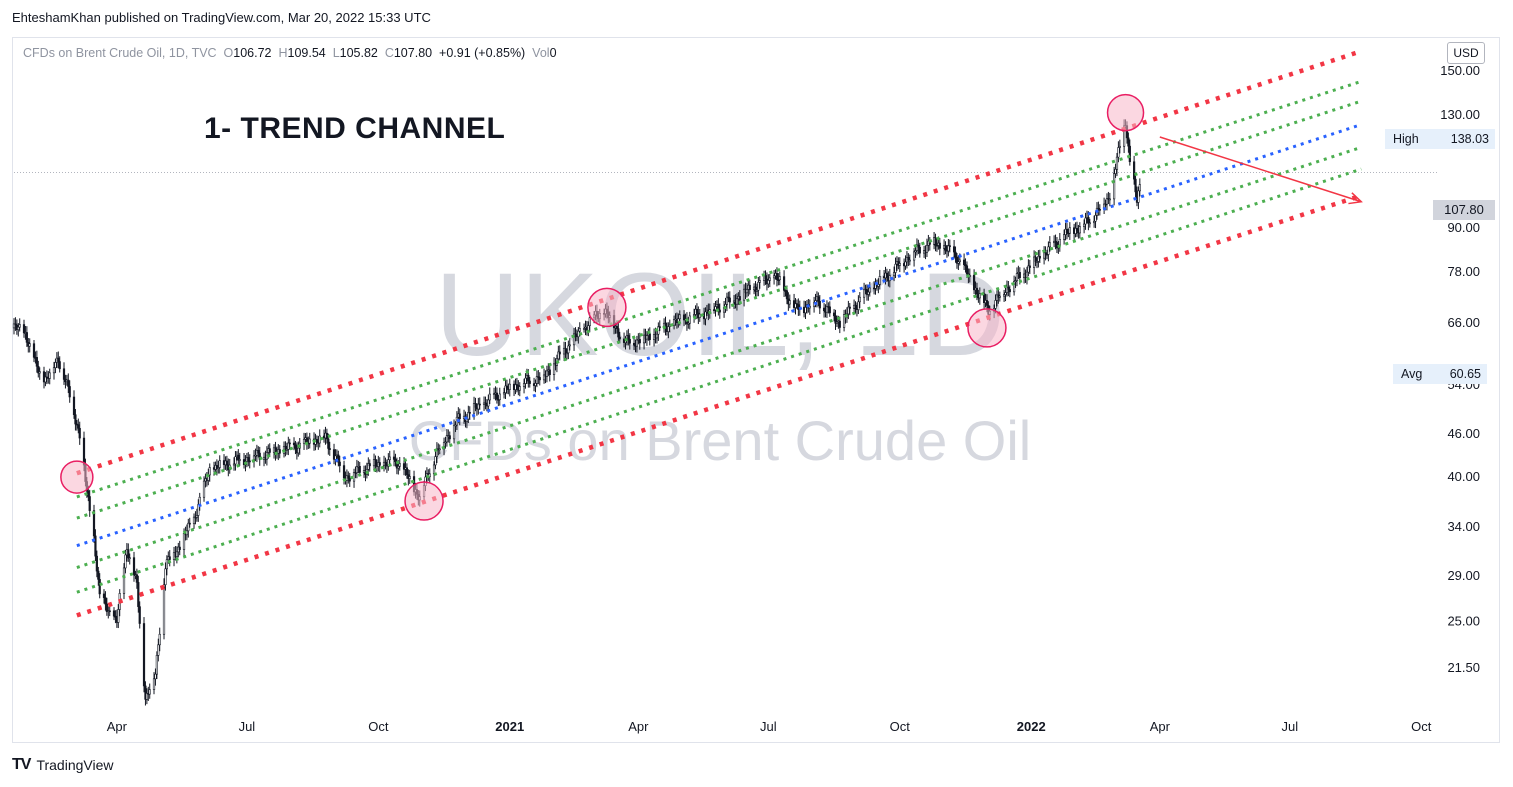  What do you see at coordinates (1465, 374) in the screenshot?
I see `avg-tag-value: 60.65` at bounding box center [1465, 374].